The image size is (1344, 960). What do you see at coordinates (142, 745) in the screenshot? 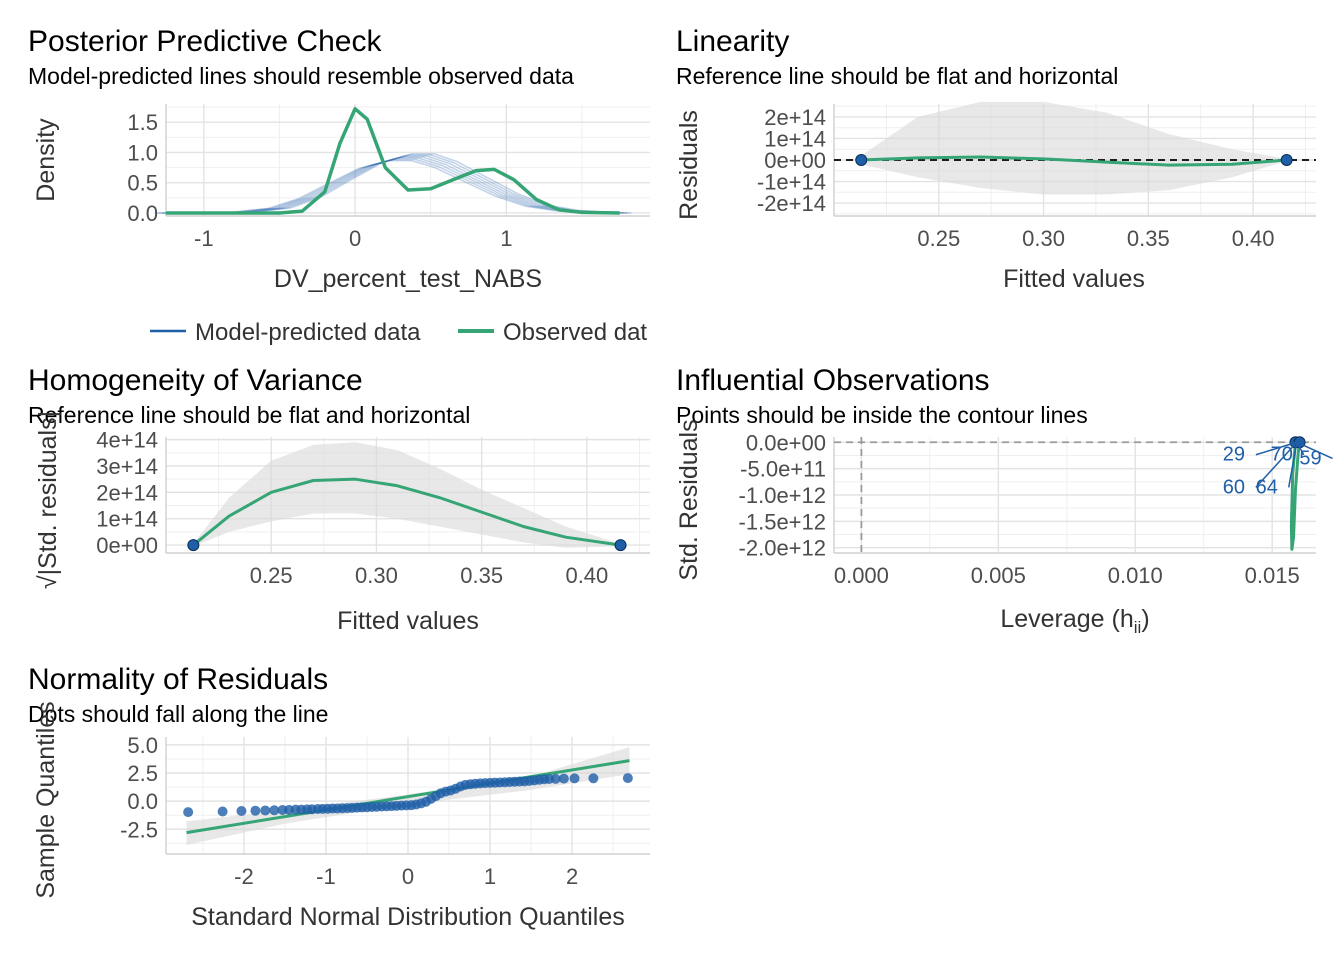
I see `y-tick-label: 5.0` at bounding box center [142, 745].